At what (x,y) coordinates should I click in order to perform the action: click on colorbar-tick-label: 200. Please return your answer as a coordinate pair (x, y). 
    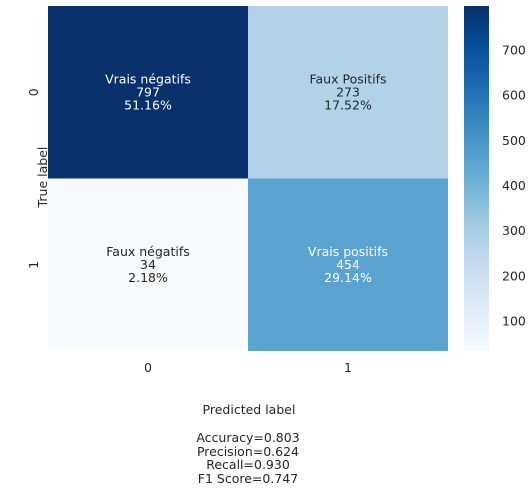
    Looking at the image, I should click on (514, 275).